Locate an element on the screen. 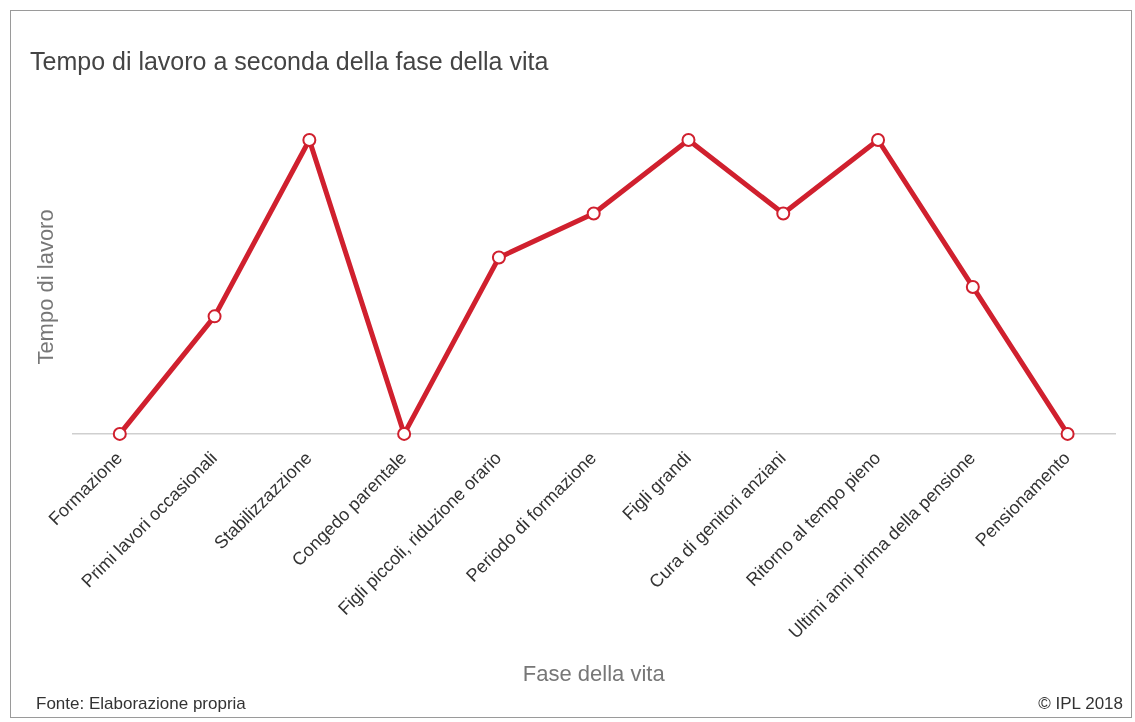 The image size is (1135, 722). source-note: Fonte: Elaborazione propria is located at coordinates (141, 704).